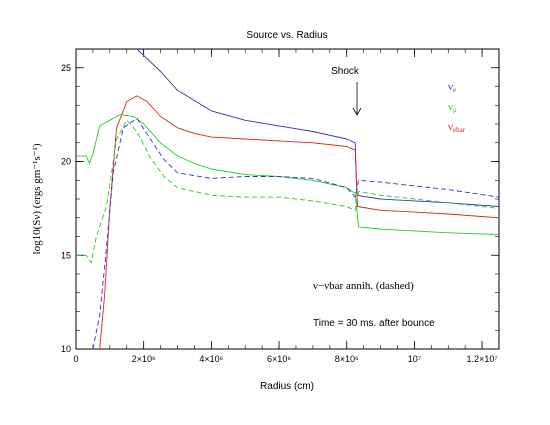 This screenshot has height=425, width=550. I want to click on shock-label: Shock, so click(345, 71).